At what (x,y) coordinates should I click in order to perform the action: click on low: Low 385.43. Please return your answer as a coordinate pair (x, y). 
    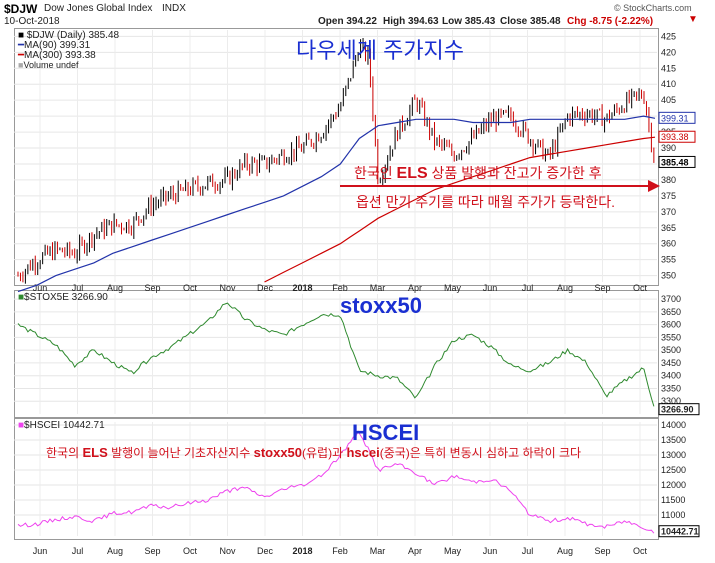
    Looking at the image, I should click on (469, 21).